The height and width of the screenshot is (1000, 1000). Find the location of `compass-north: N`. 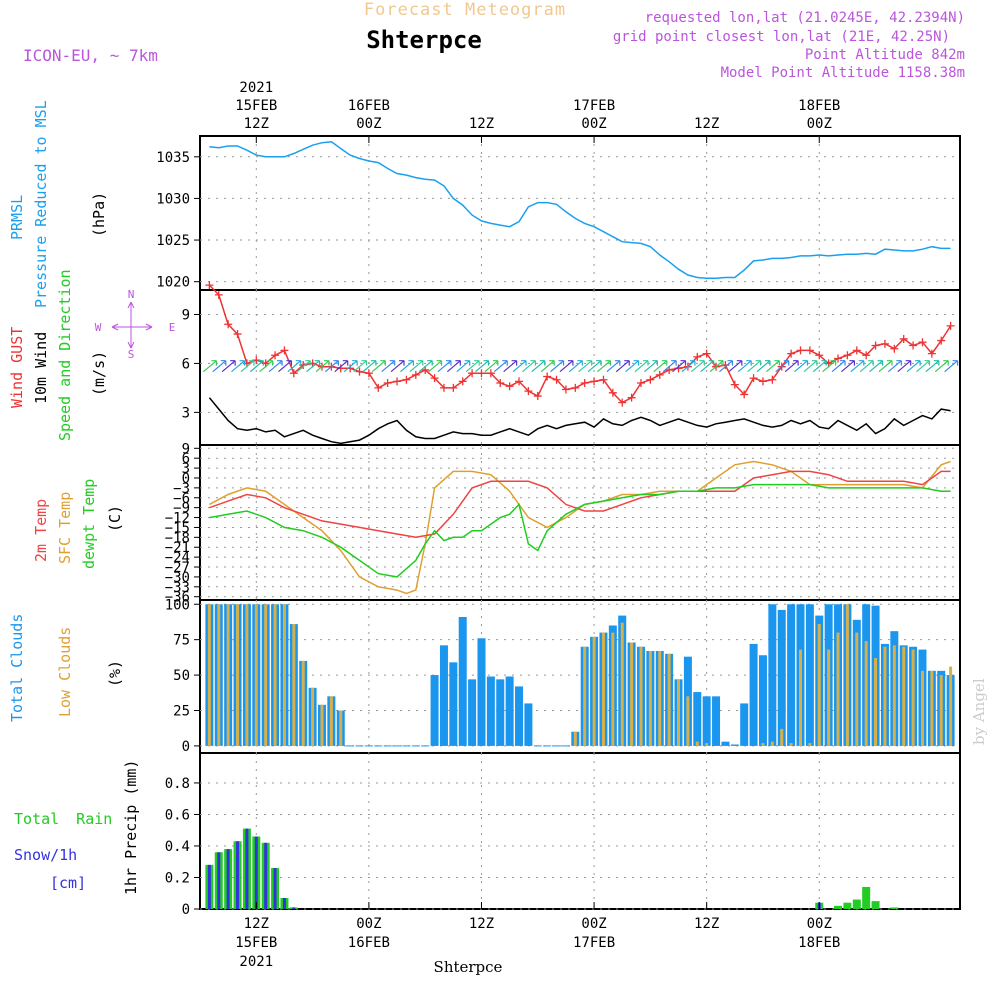

compass-north: N is located at coordinates (131, 294).